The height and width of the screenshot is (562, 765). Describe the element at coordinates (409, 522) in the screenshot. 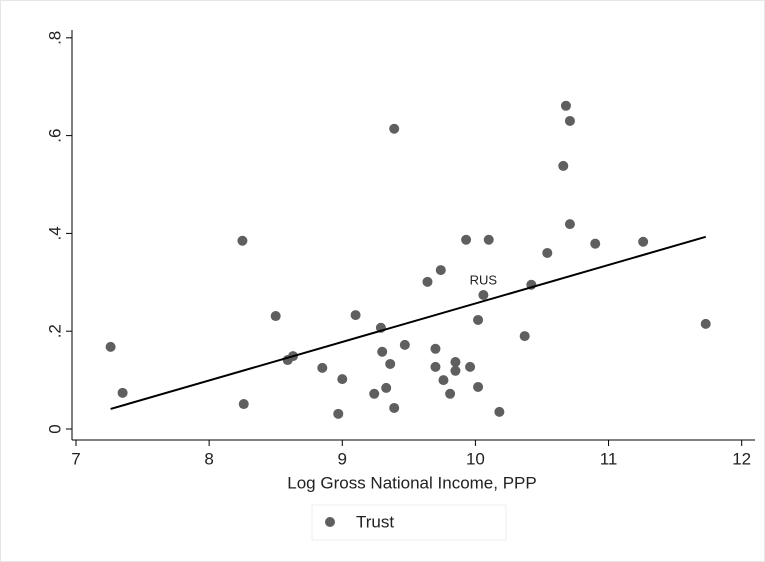

I see `legend-box` at that location.